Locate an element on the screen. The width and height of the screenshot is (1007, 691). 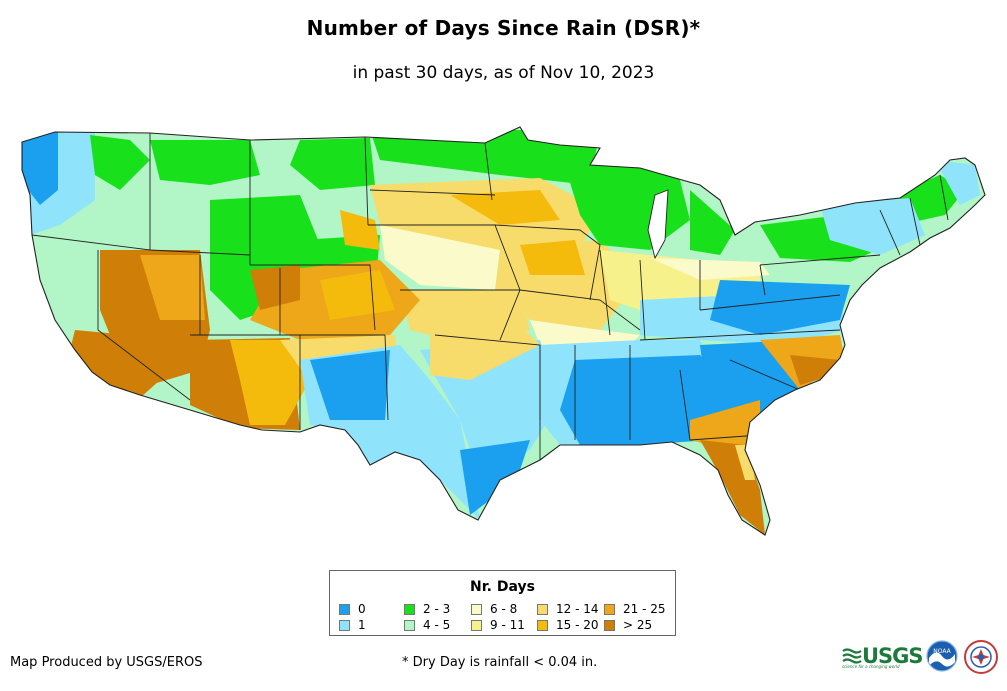
legend-item-8: 21 - 25 is located at coordinates (635, 609).